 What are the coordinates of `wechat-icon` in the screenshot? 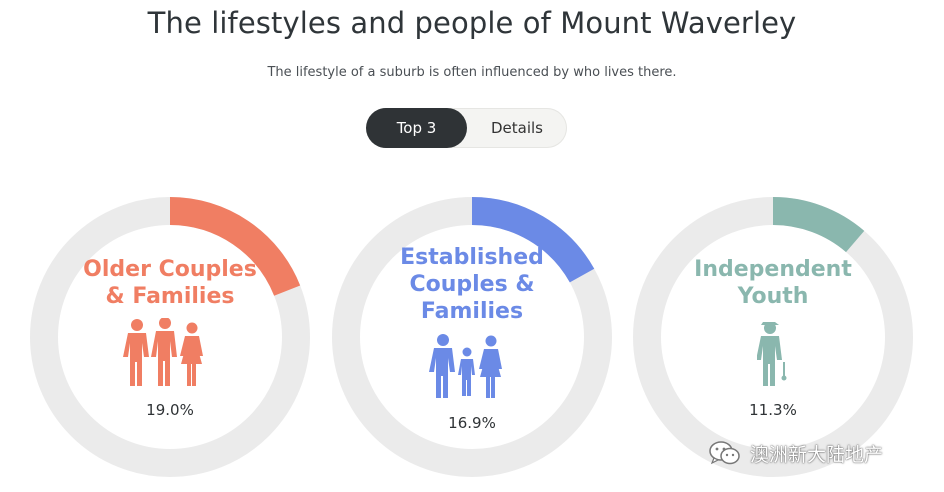 It's located at (724, 453).